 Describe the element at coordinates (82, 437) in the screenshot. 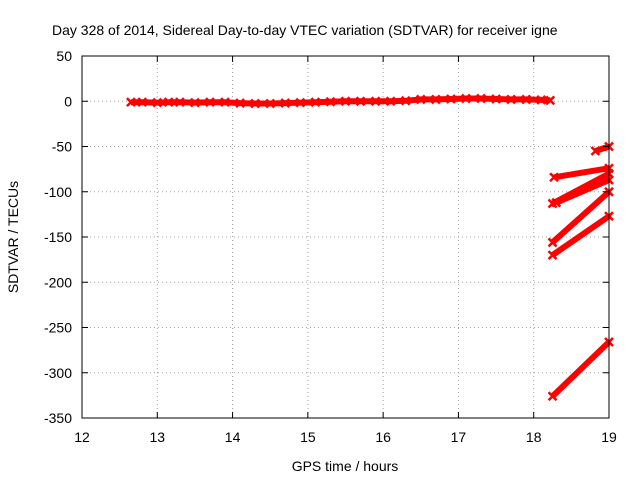

I see `x-tick-label: 12` at that location.